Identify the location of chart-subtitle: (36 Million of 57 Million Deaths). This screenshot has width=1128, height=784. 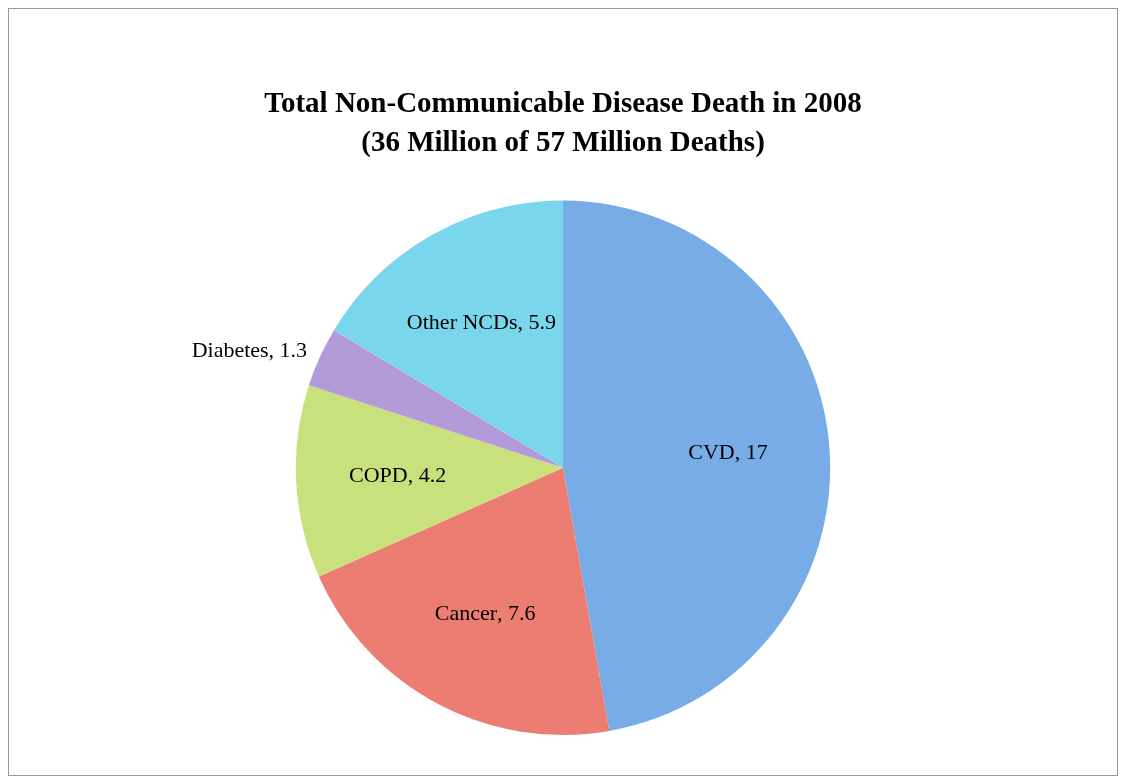
(563, 141).